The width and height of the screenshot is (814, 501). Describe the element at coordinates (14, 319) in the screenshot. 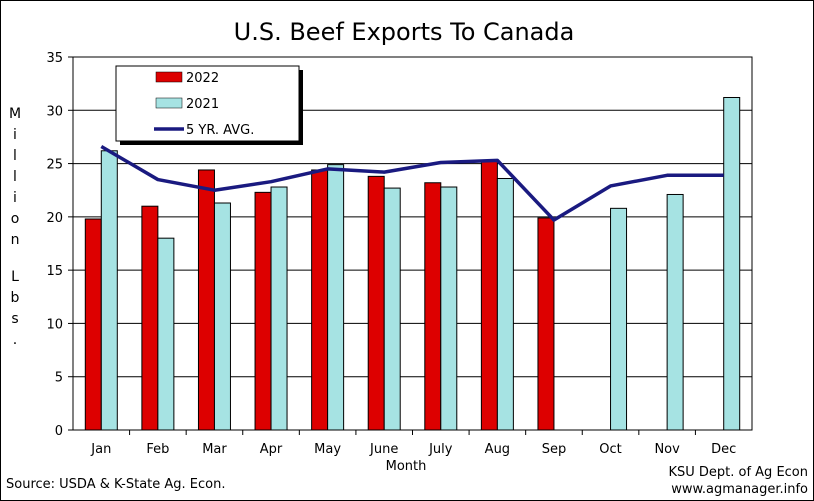

I see `y-axis-label-char: s` at that location.